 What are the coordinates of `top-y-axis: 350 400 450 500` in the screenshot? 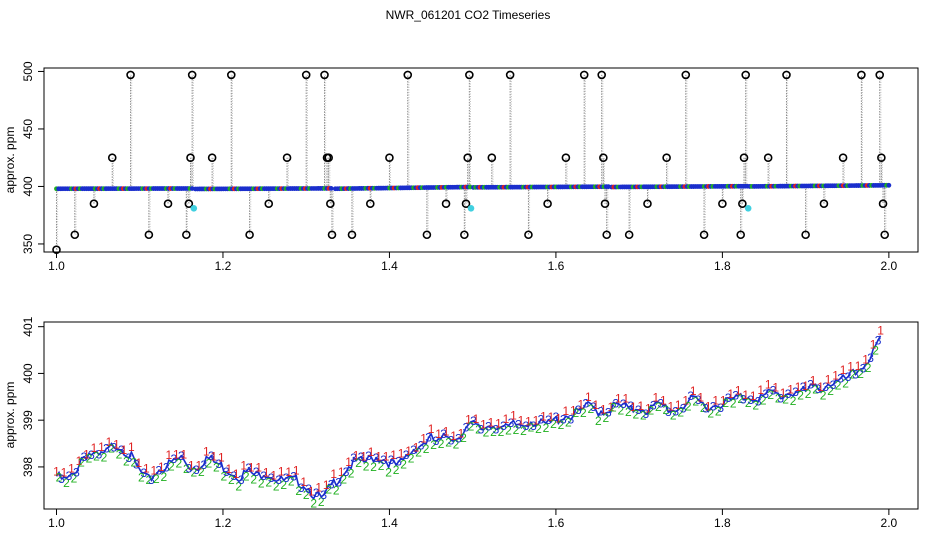 It's located at (33, 157).